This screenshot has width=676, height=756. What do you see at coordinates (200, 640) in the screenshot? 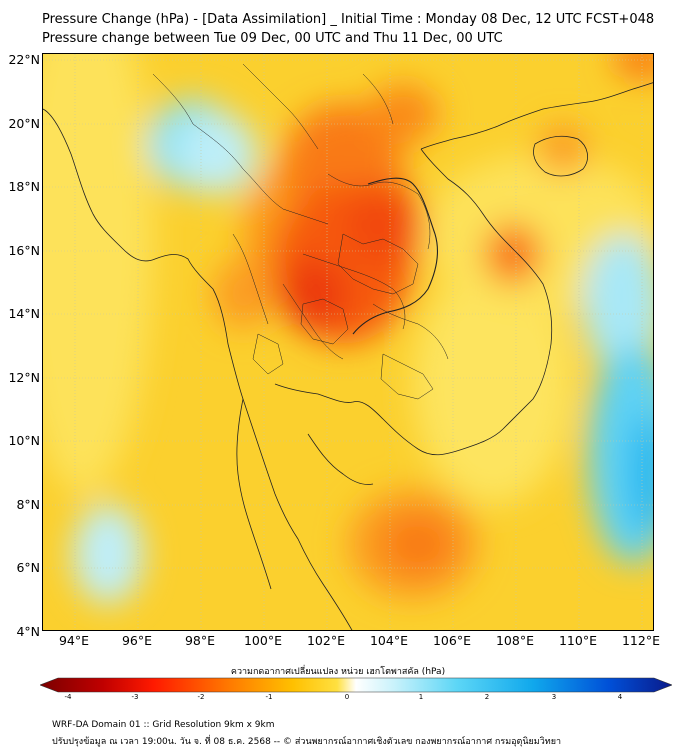
I see `lon-tick: 98°E` at bounding box center [200, 640].